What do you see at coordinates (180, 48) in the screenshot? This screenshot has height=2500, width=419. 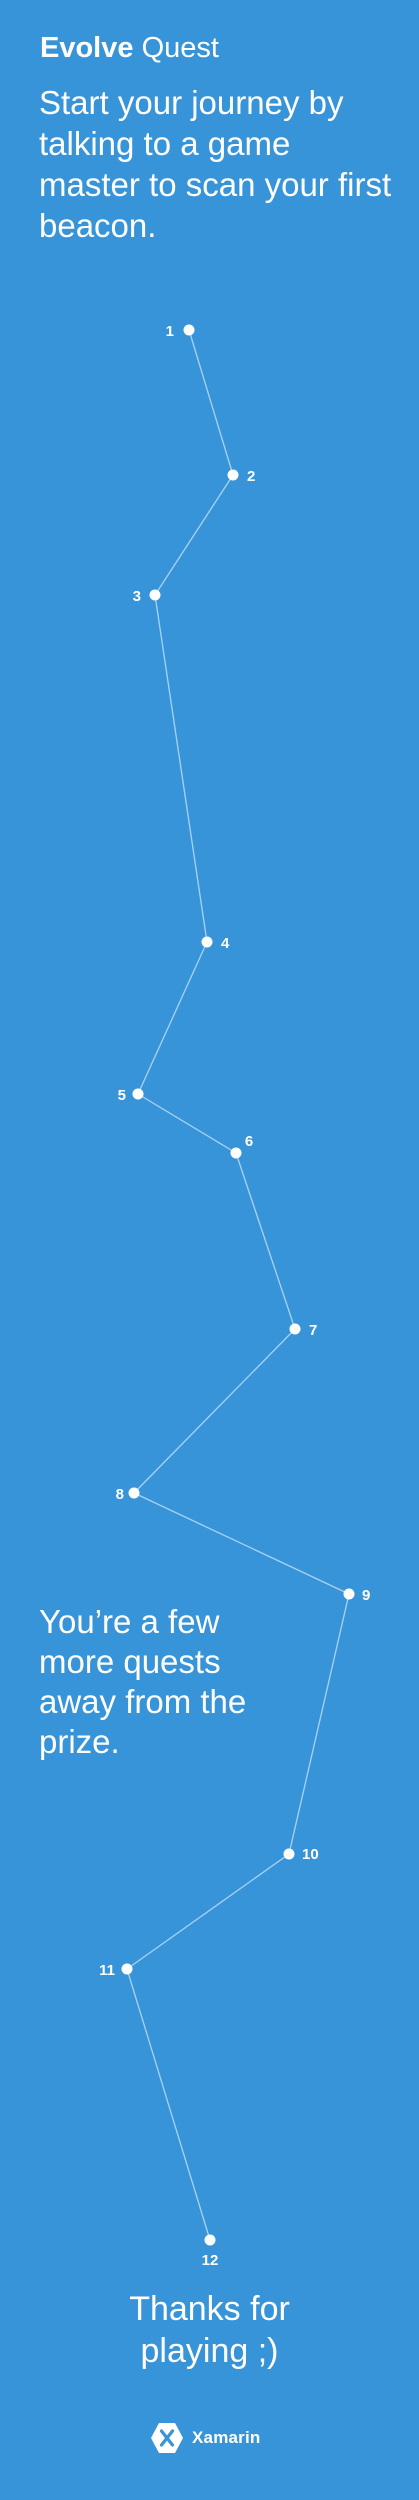 I see `app-title-light: Quest` at bounding box center [180, 48].